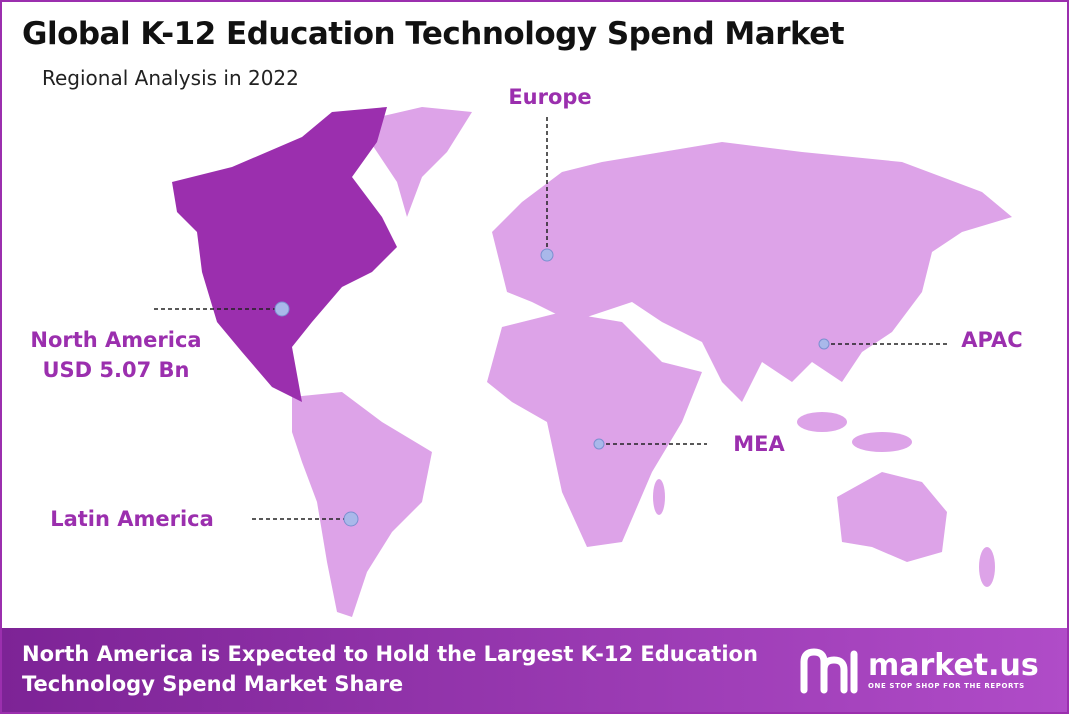  What do you see at coordinates (170, 78) in the screenshot?
I see `subtitle: Regional Analysis in 2022` at bounding box center [170, 78].